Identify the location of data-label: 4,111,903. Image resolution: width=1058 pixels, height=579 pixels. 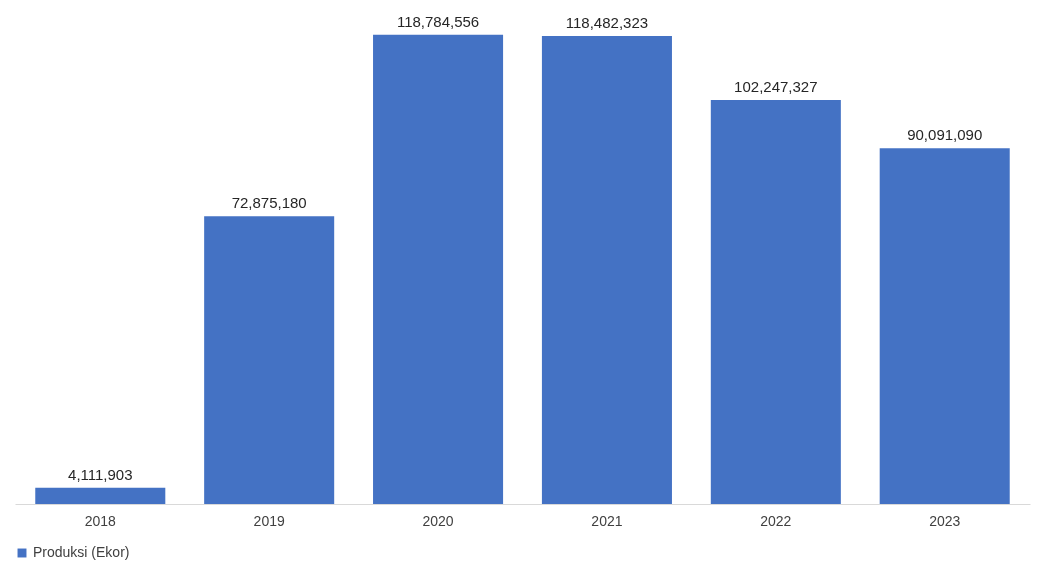
(100, 474).